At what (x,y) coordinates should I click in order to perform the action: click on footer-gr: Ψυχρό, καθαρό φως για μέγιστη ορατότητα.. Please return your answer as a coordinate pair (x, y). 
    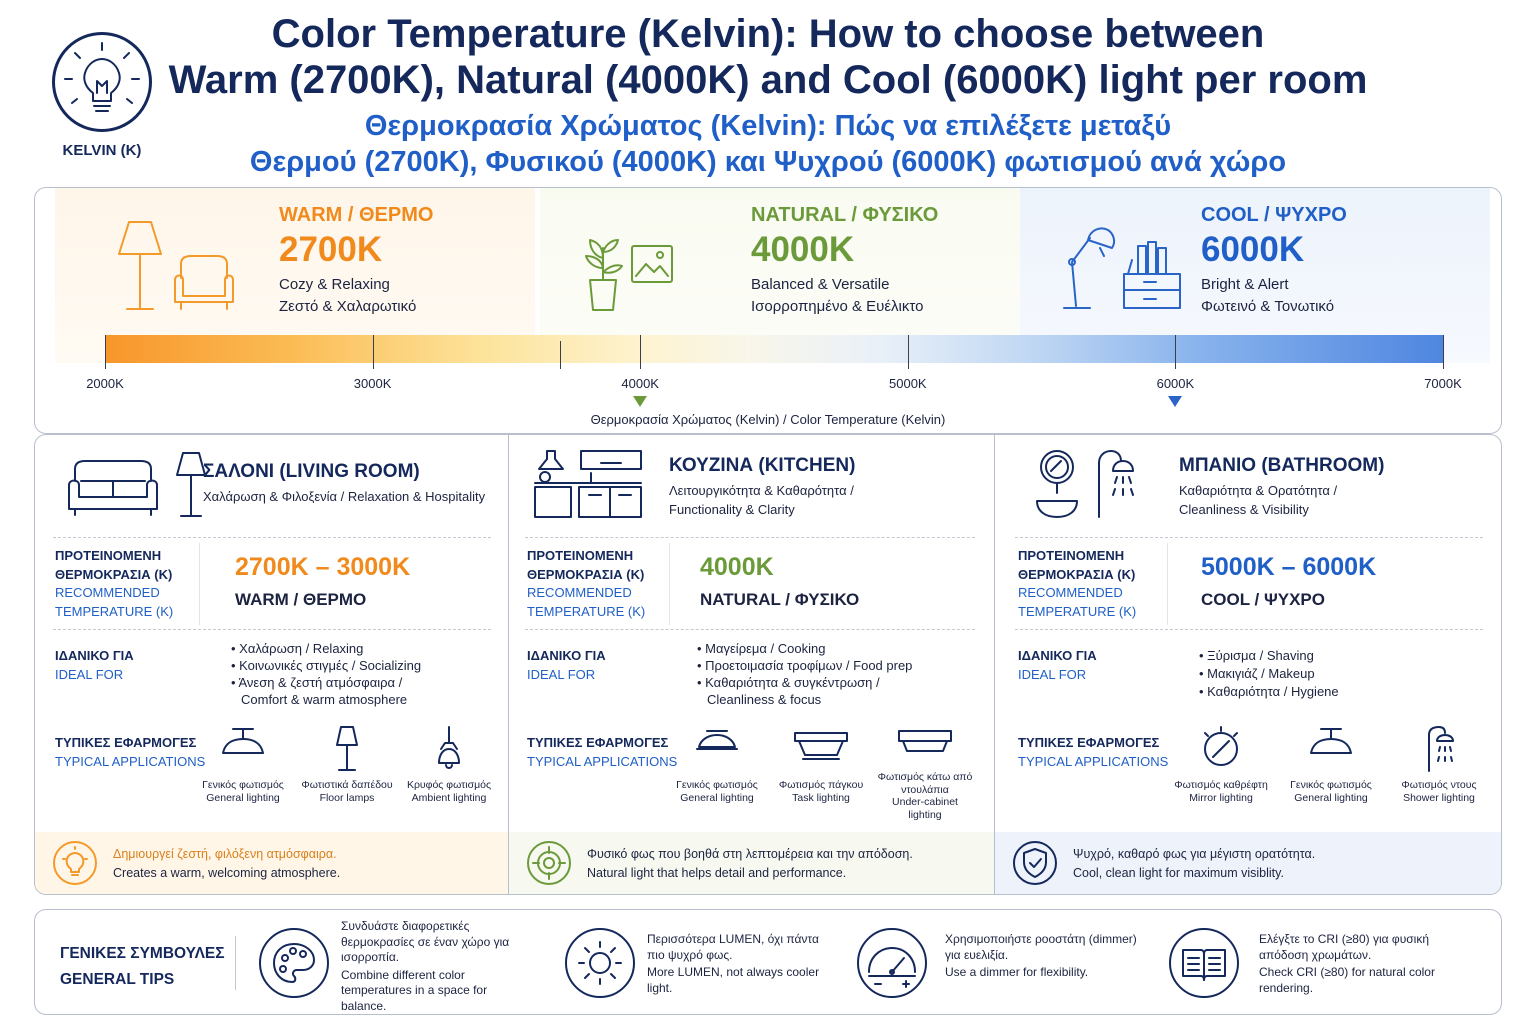
    Looking at the image, I should click on (1194, 854).